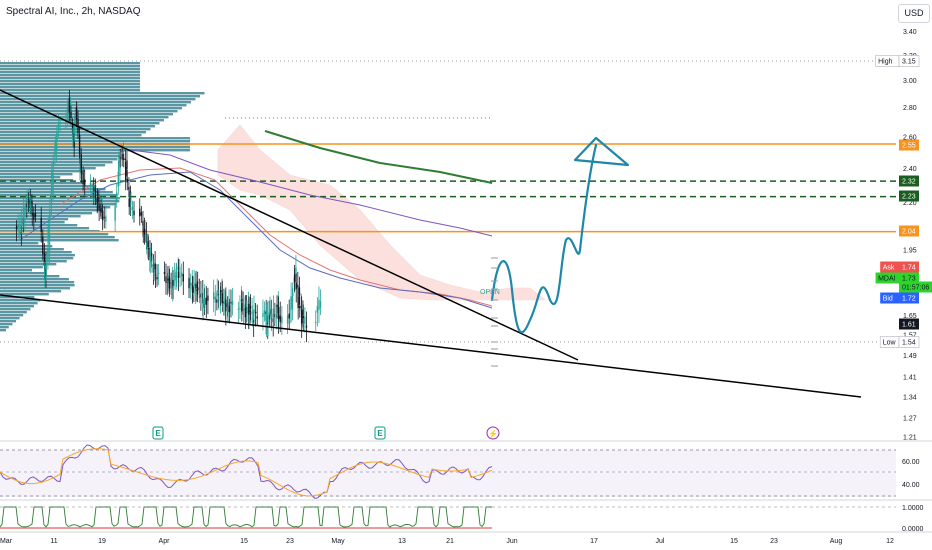 The image size is (932, 550). I want to click on time-axis: Mar 11 19 Apr 15 23 May 13 21 Jun 17 Jul 15 23 Aug 12, so click(447, 541).